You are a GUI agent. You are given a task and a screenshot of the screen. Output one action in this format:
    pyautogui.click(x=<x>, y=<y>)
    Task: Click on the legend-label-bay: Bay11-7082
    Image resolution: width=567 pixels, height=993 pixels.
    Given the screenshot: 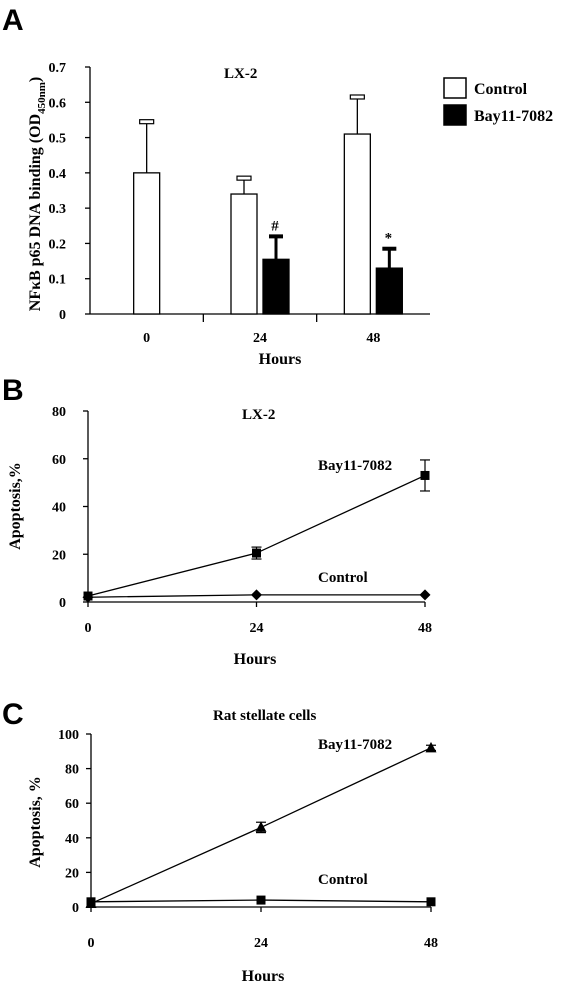 What is the action you would take?
    pyautogui.click(x=513, y=116)
    